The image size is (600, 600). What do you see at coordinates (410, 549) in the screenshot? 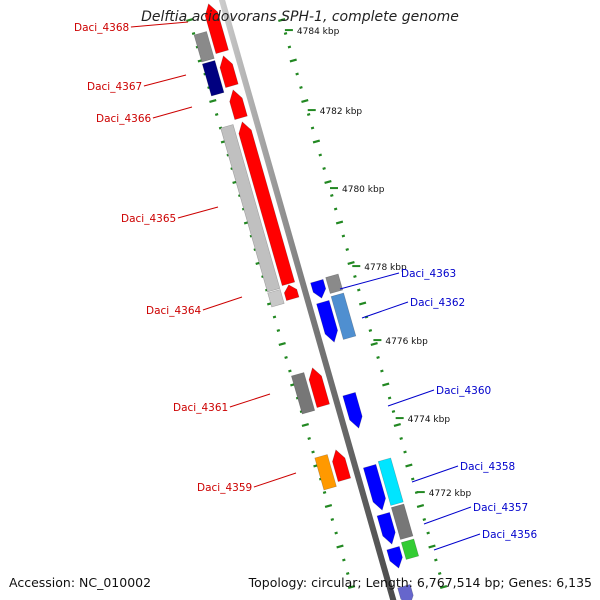
I see `gene-reverse-box` at bounding box center [410, 549].